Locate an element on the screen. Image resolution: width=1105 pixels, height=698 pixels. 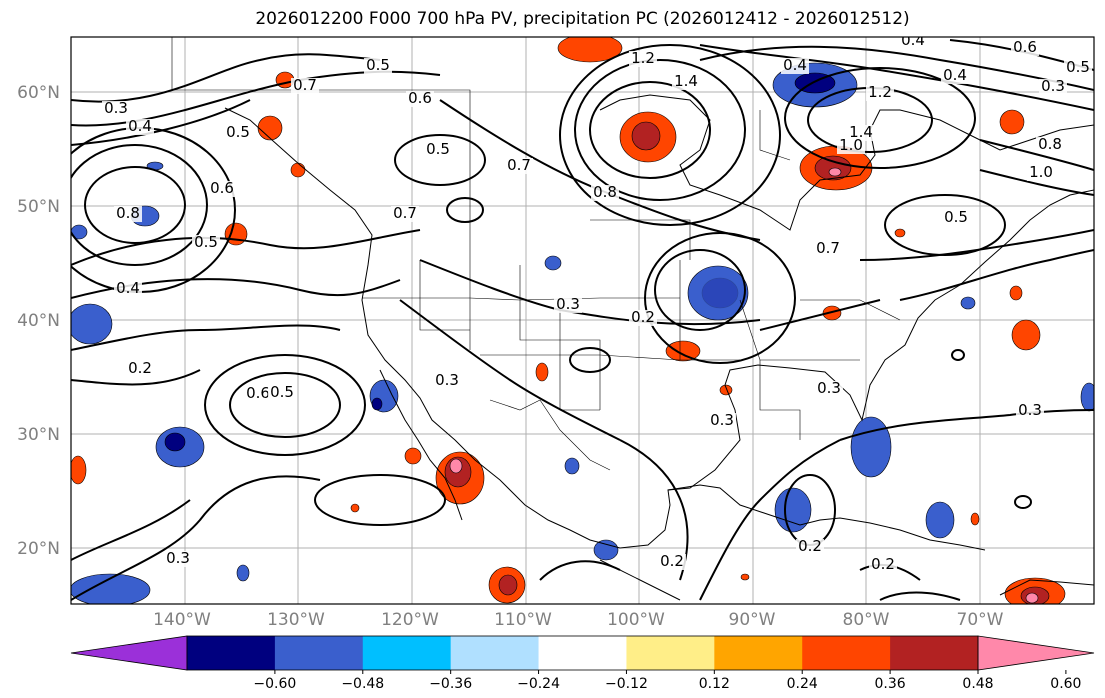
colorbar-tick-label: 0.36 is located at coordinates (890, 684).